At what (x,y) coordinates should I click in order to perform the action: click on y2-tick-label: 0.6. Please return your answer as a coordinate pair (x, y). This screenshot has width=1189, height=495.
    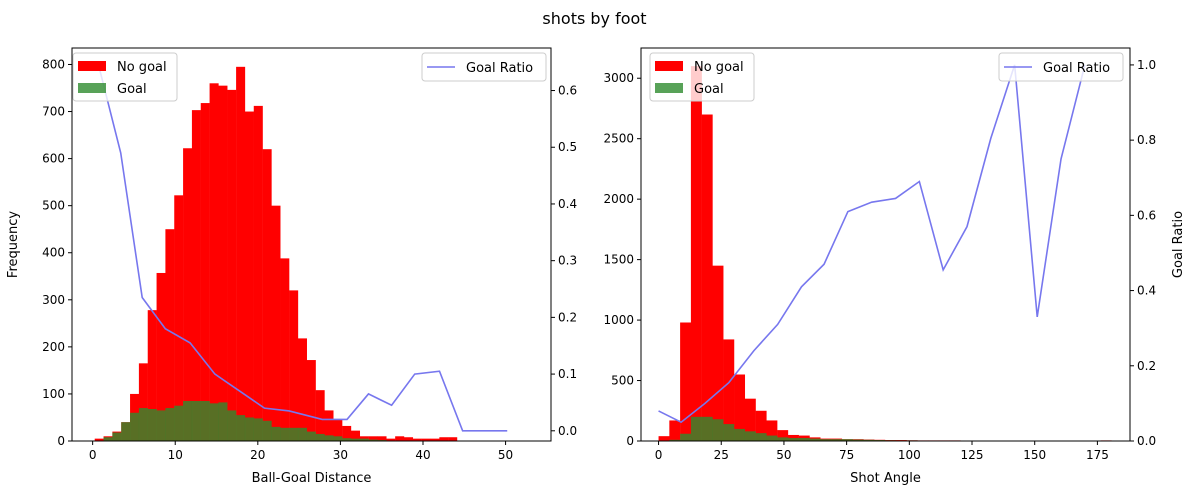
    Looking at the image, I should click on (567, 91).